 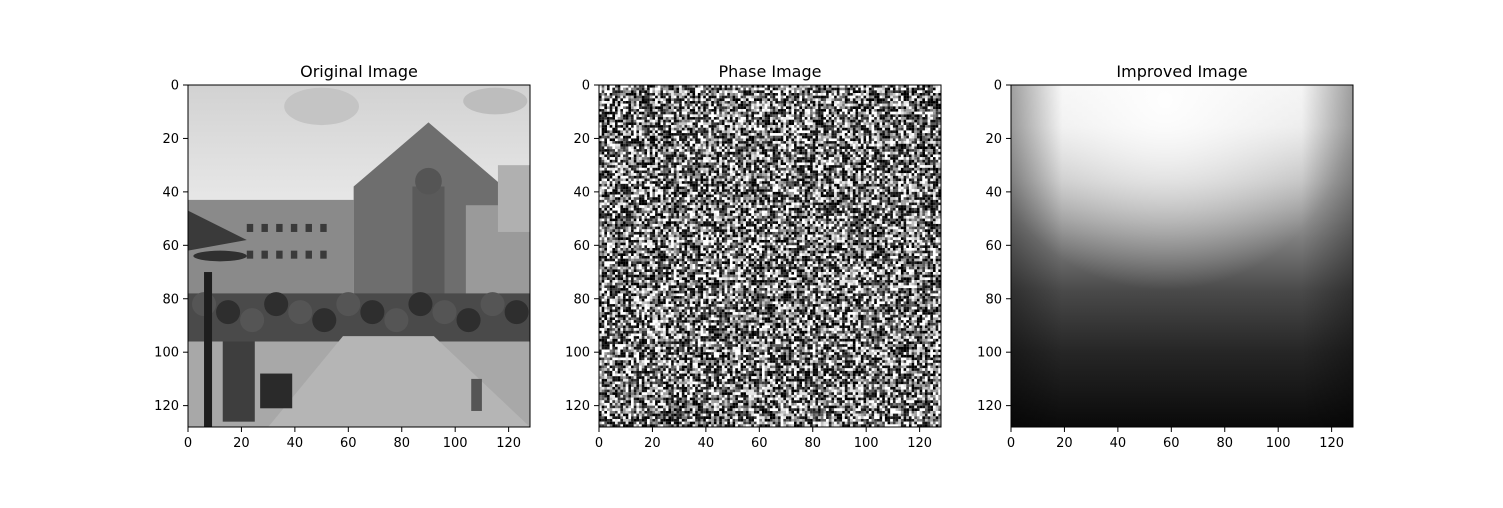 I want to click on crate, so click(x=276, y=391).